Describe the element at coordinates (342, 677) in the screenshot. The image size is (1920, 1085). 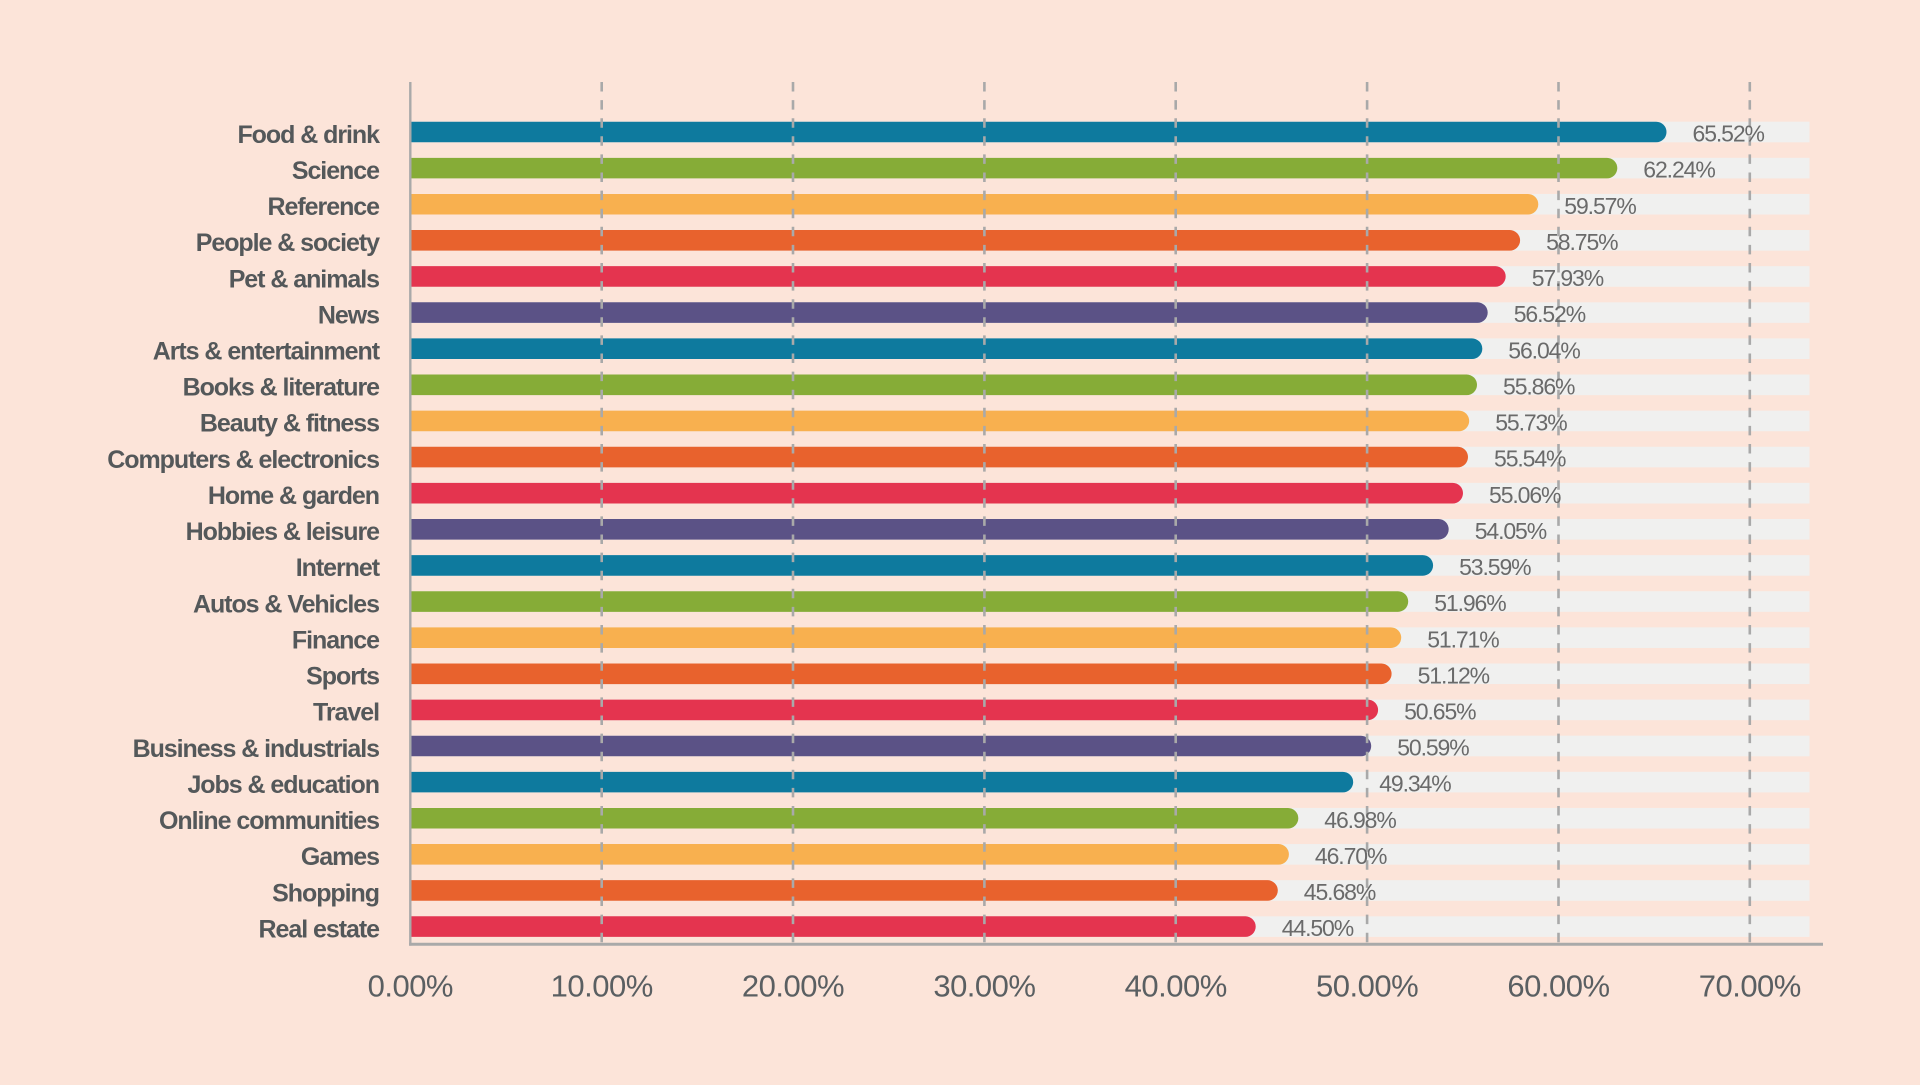
I see `svg-text: Sports` at that location.